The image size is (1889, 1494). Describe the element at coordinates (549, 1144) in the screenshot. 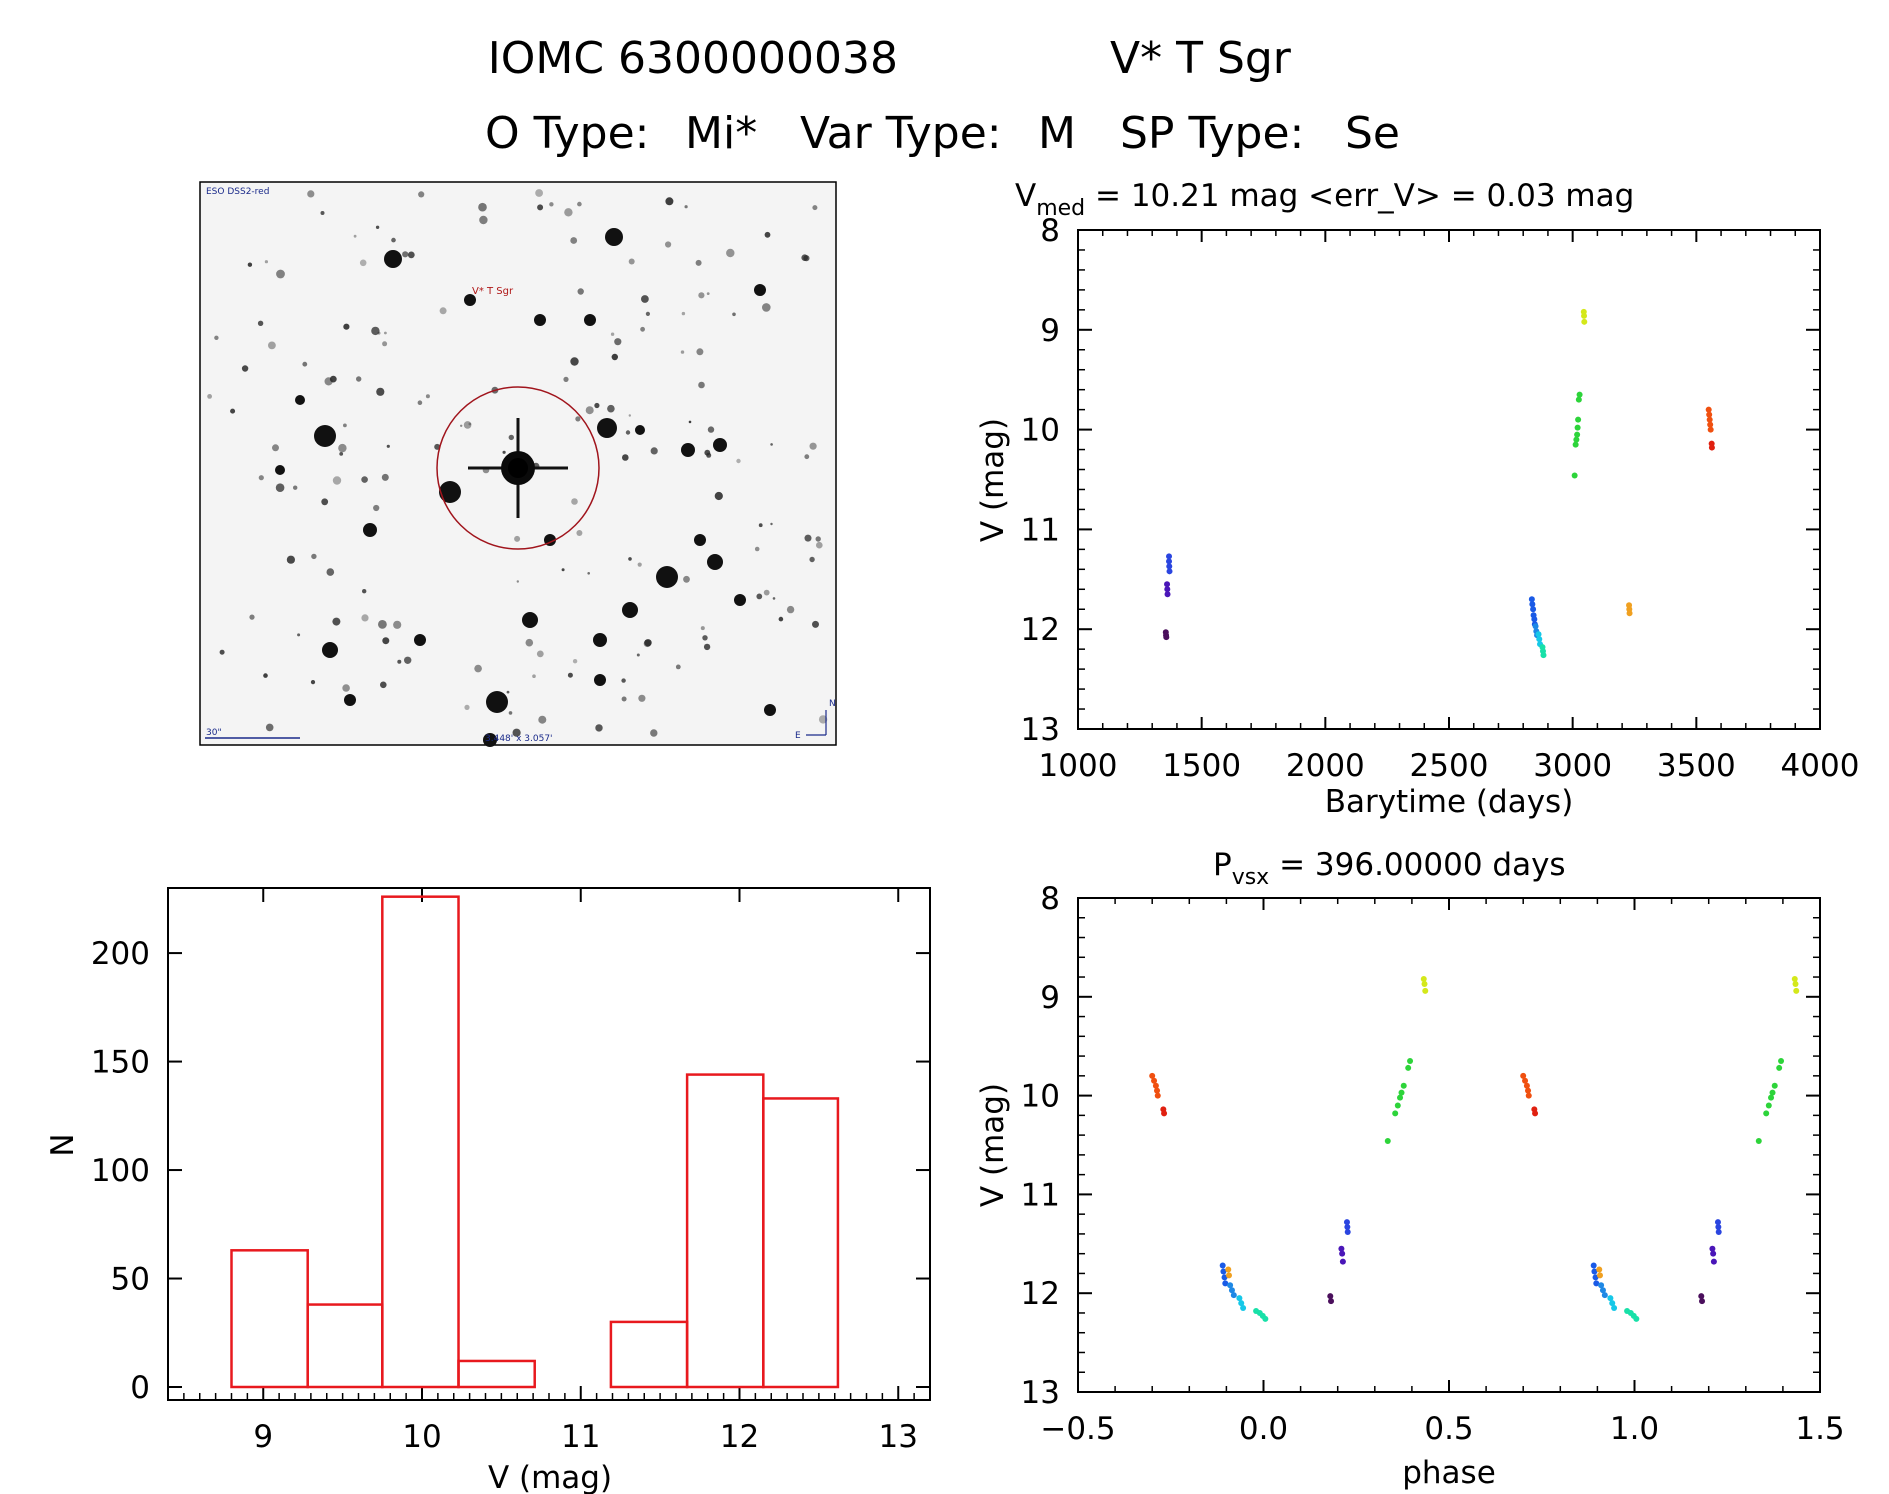

I see `histogram-frame` at that location.